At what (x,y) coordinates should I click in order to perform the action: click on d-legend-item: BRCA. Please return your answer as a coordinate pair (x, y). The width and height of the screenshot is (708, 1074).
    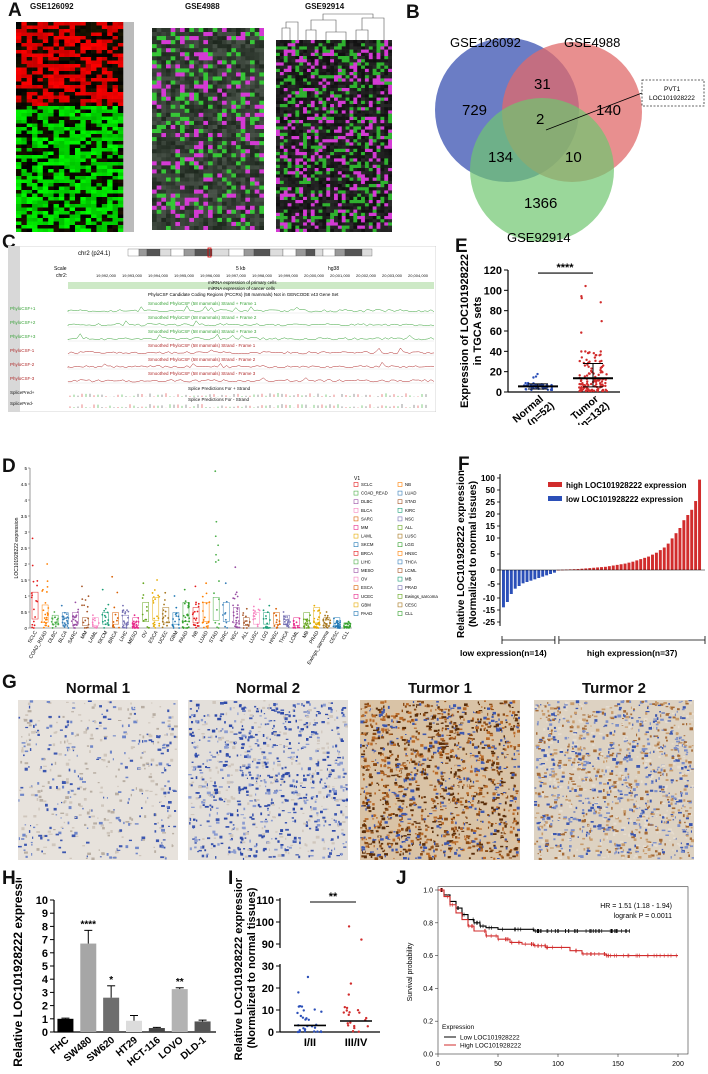
    Looking at the image, I should click on (367, 553).